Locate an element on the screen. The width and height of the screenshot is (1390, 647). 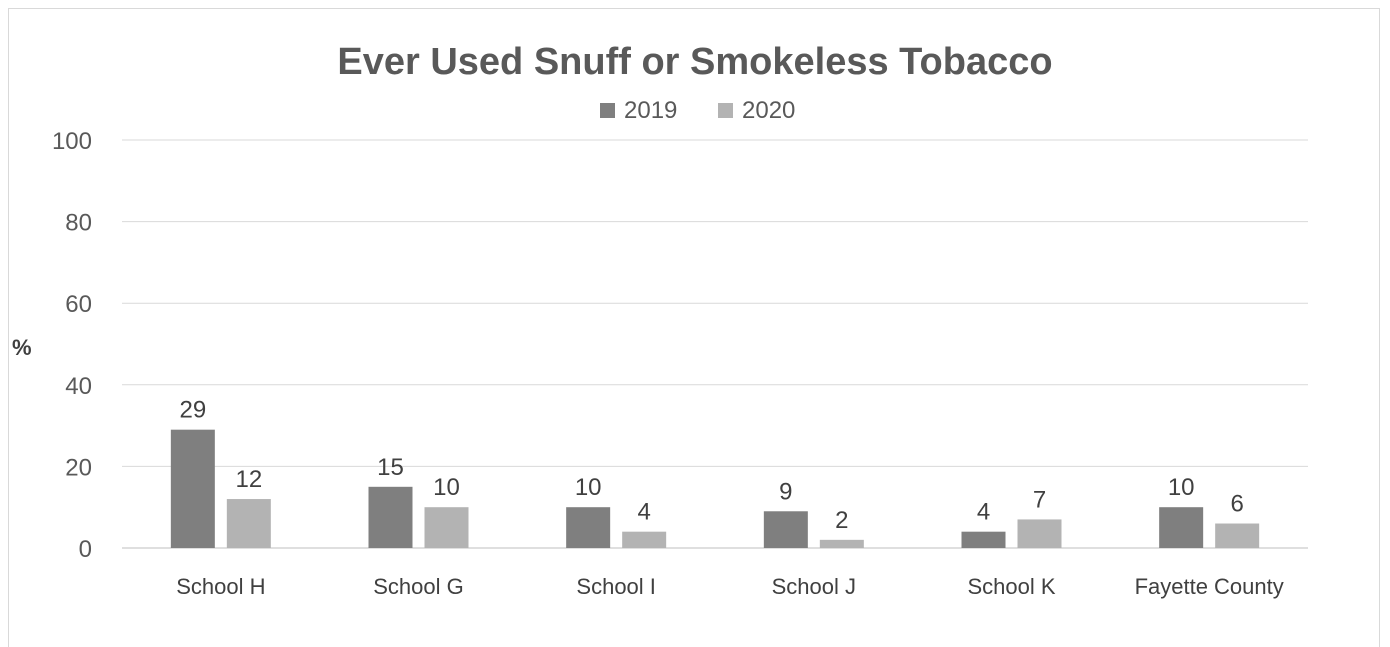
category-label: Fayette County is located at coordinates (1209, 586).